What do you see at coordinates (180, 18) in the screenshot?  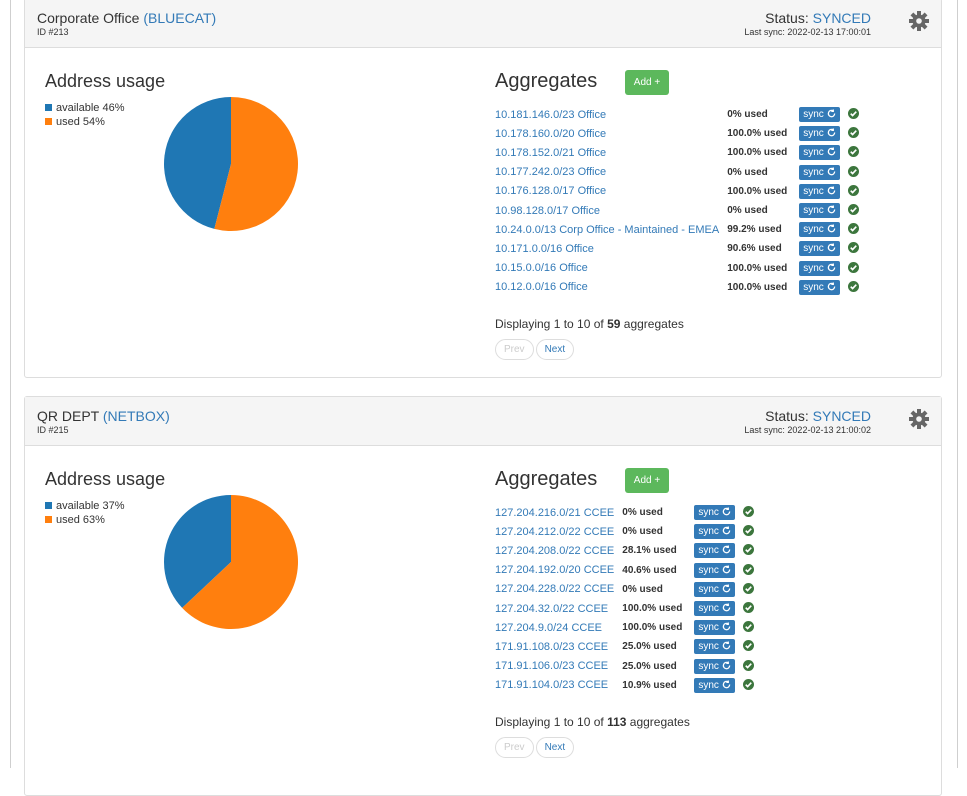 I see `panel-source: (BLUECAT)` at bounding box center [180, 18].